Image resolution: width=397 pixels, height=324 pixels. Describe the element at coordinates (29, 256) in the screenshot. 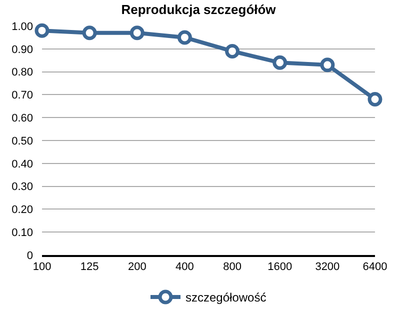

I see `y-tick-label: 0` at that location.